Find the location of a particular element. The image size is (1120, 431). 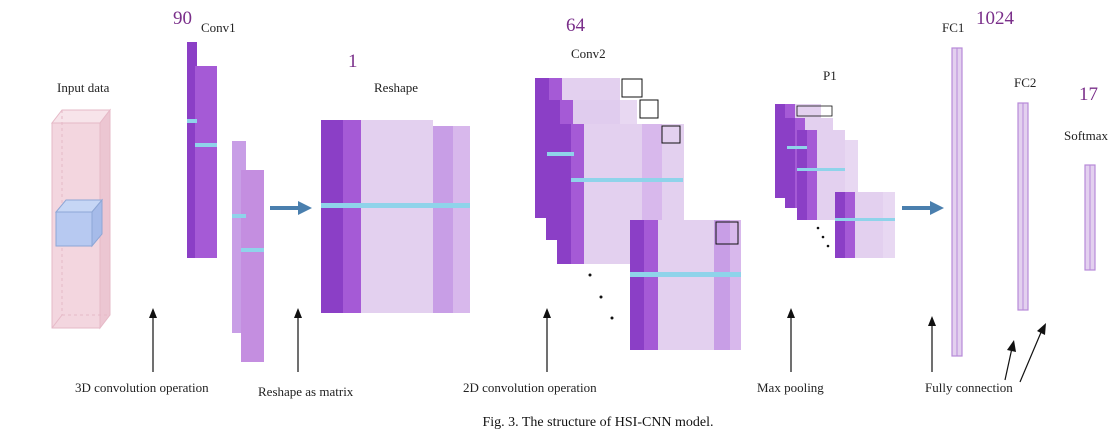

conv1-label: Conv1 is located at coordinates (218, 27).